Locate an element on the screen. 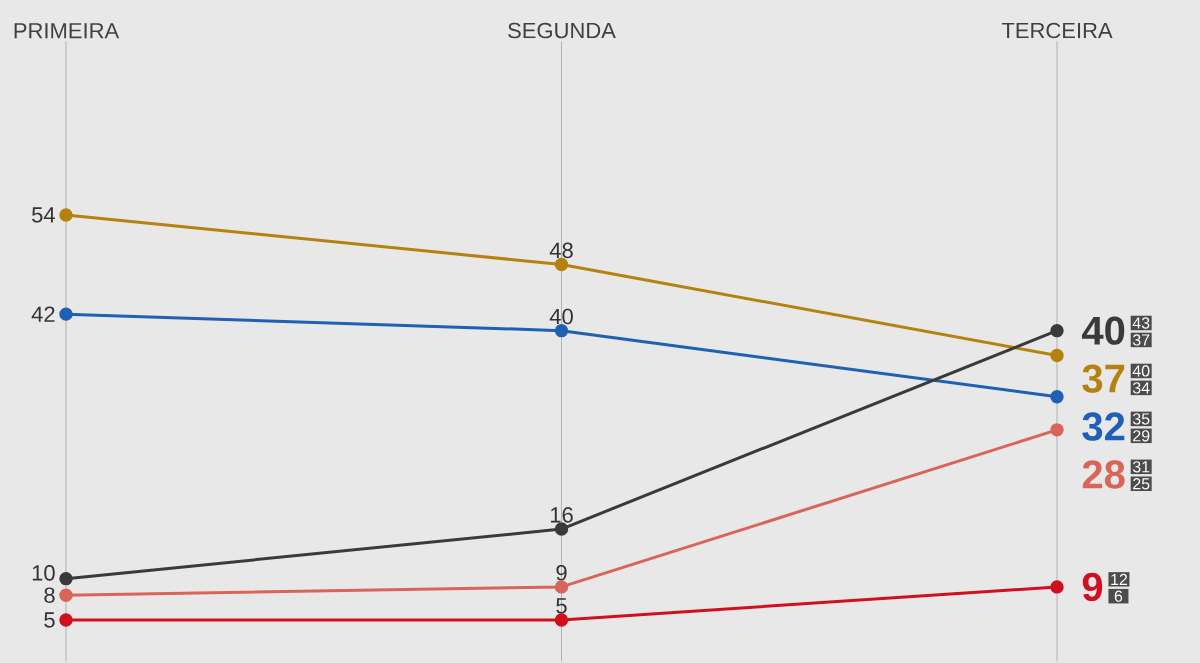 Image resolution: width=1200 pixels, height=663 pixels. annotation: 40 is located at coordinates (1141, 371).